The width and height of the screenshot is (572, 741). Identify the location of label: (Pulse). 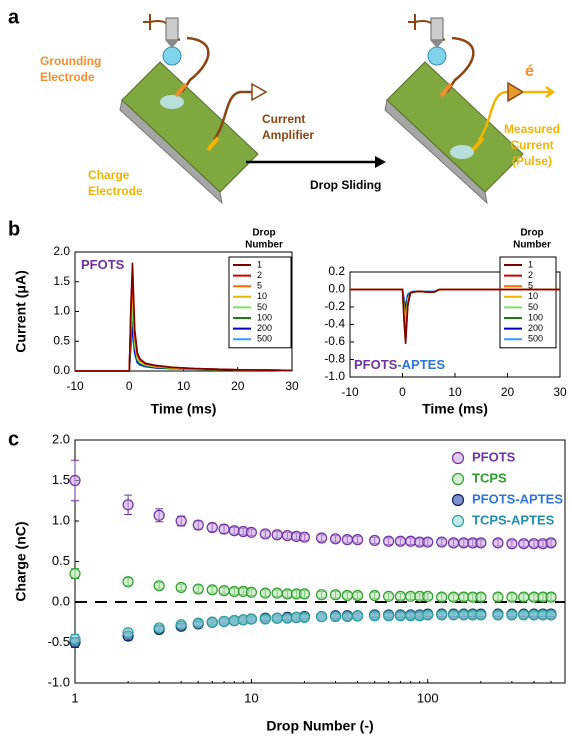
(532, 161).